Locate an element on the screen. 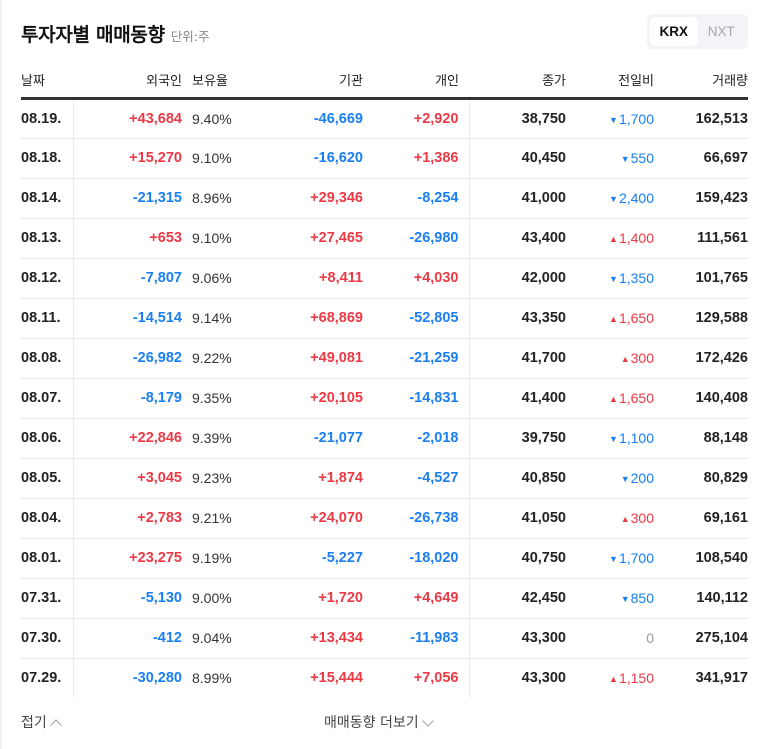 The height and width of the screenshot is (749, 768). cell-foreign: +43,684 is located at coordinates (127, 118).